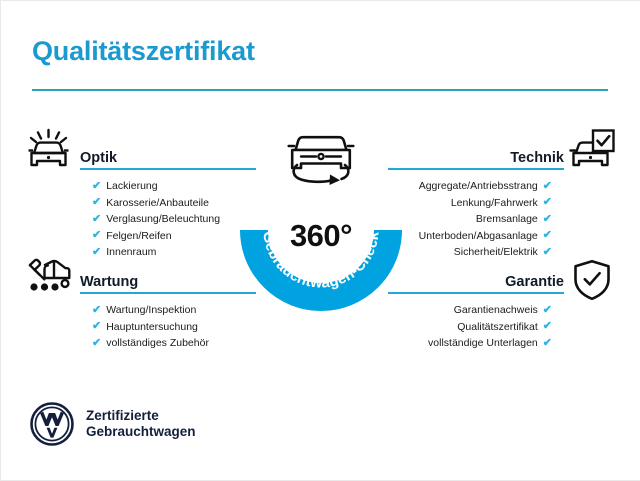 The height and width of the screenshot is (481, 640). What do you see at coordinates (131, 252) in the screenshot?
I see `list-item-label: Innenraum` at bounding box center [131, 252].